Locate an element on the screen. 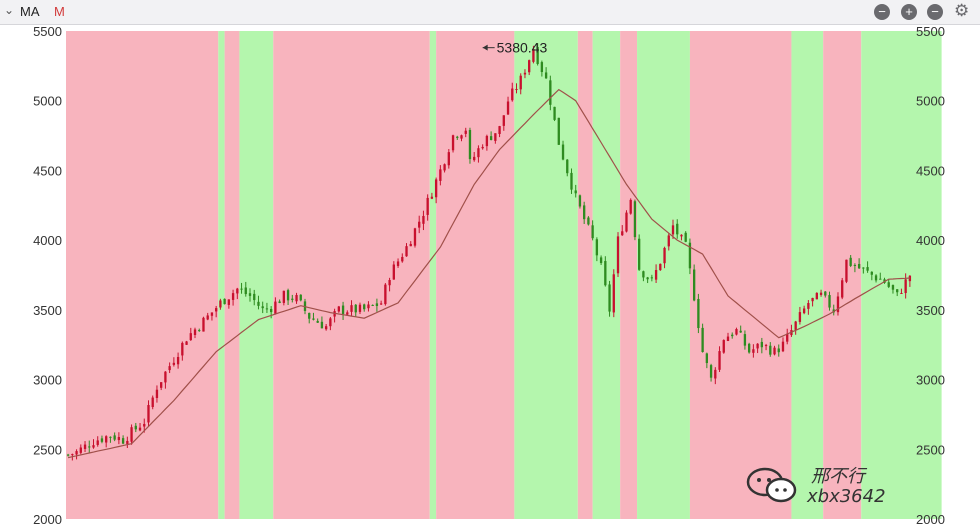  y-tick-label-left: 5000 is located at coordinates (47, 101).